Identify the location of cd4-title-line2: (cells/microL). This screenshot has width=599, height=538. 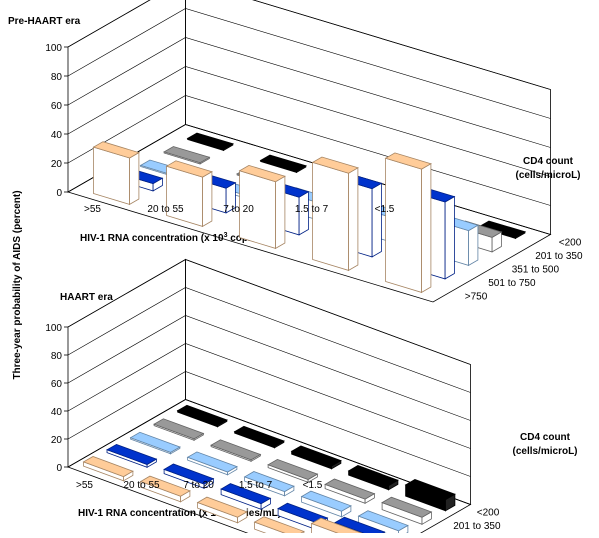
(544, 451).